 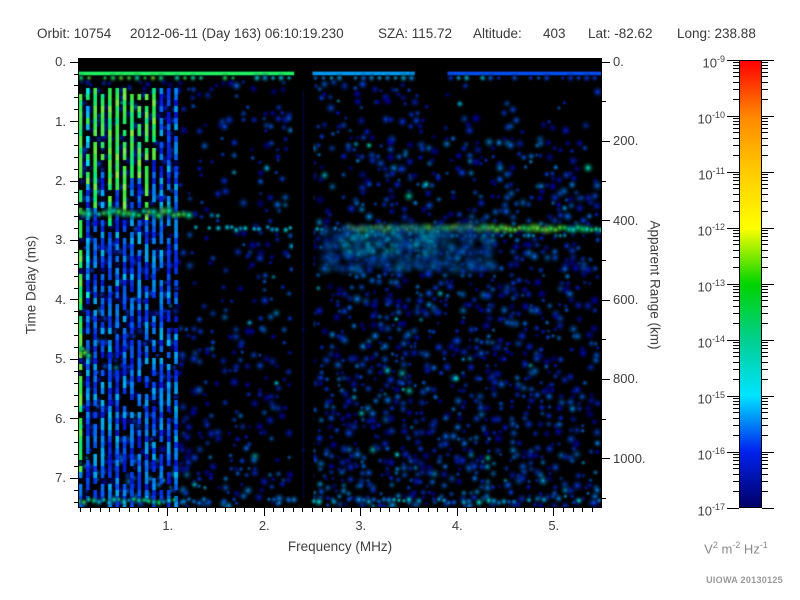 What do you see at coordinates (74, 33) in the screenshot?
I see `orbit-readout: Orbit: 10754` at bounding box center [74, 33].